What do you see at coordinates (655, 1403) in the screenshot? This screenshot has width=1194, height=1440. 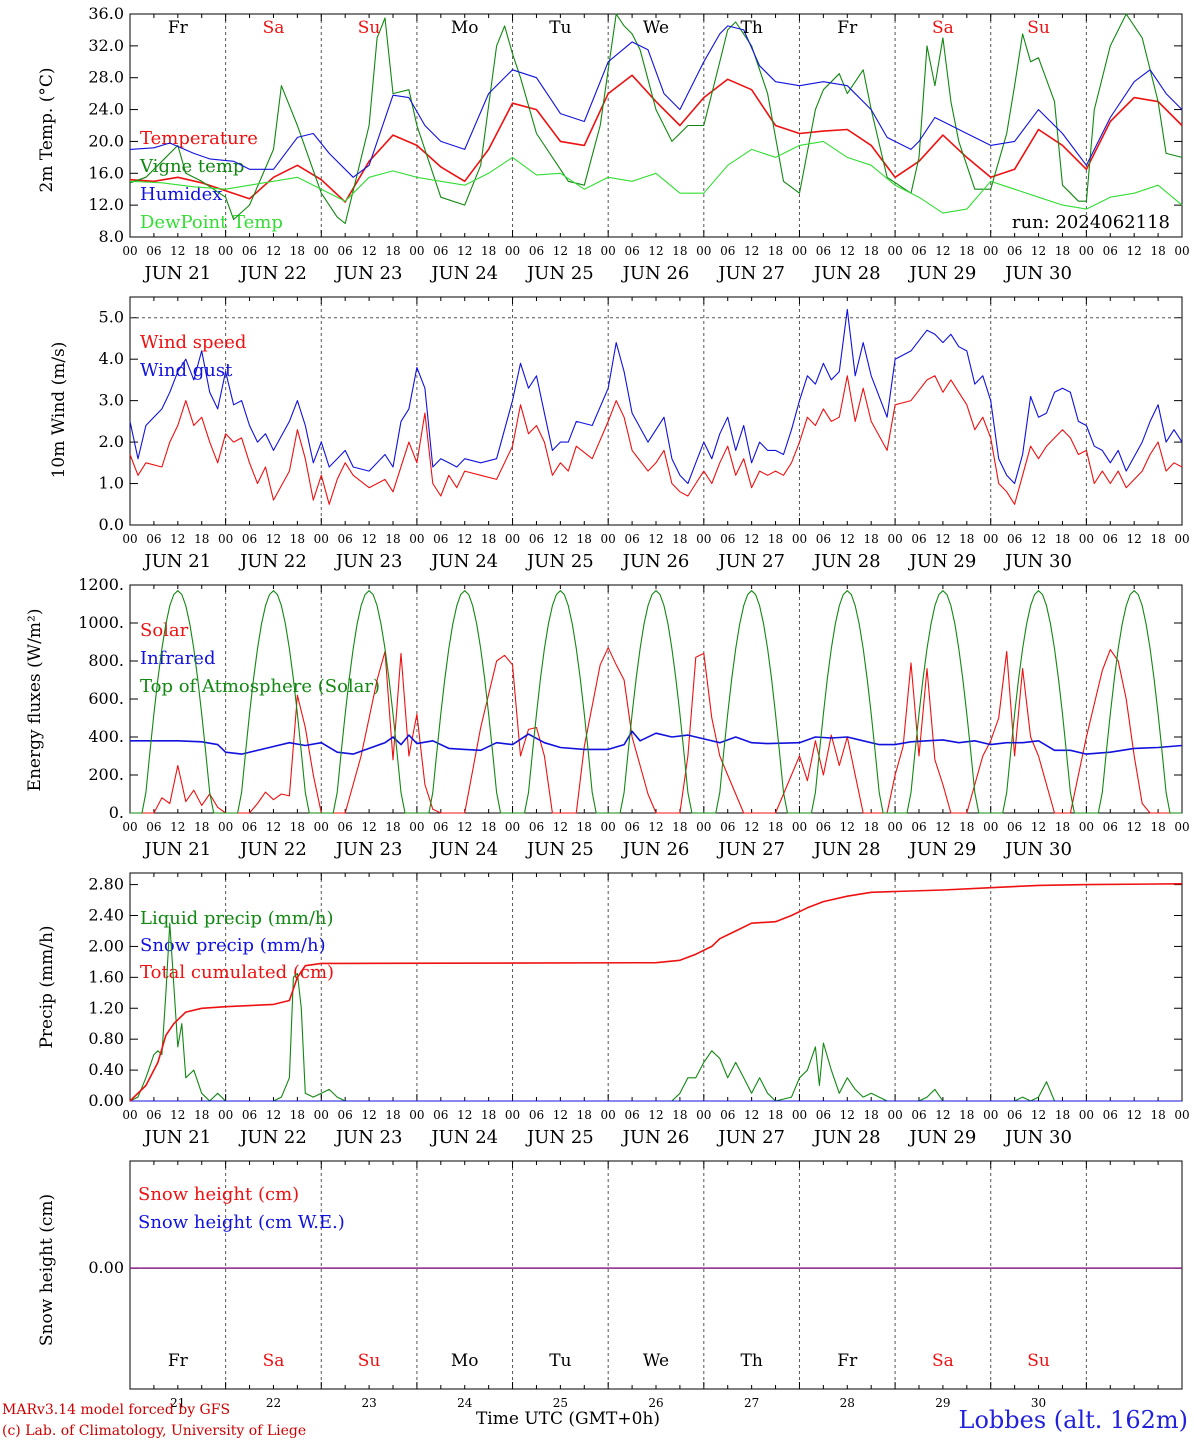 I see `day-number-label: 26` at bounding box center [655, 1403].